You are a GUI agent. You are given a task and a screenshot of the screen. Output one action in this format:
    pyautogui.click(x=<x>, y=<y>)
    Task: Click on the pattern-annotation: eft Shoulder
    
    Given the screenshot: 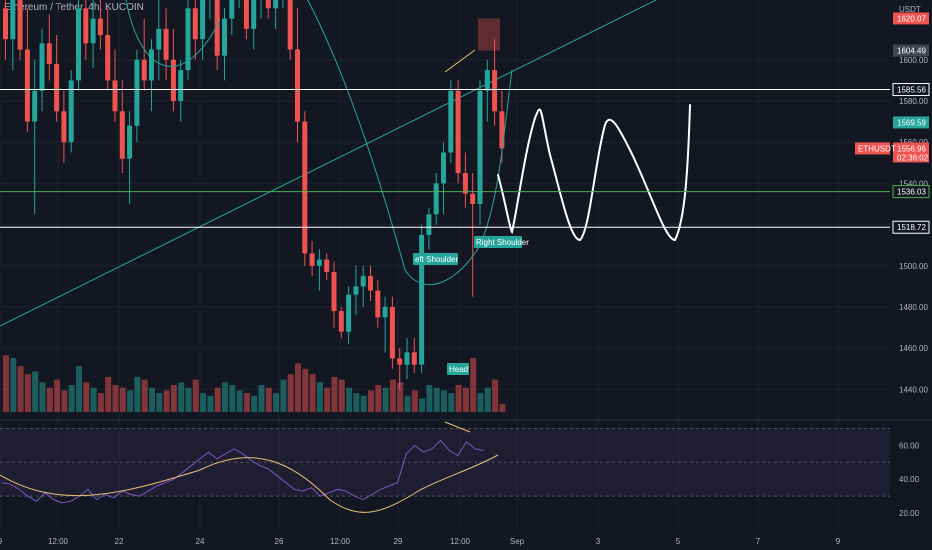 What is the action you would take?
    pyautogui.click(x=436, y=259)
    